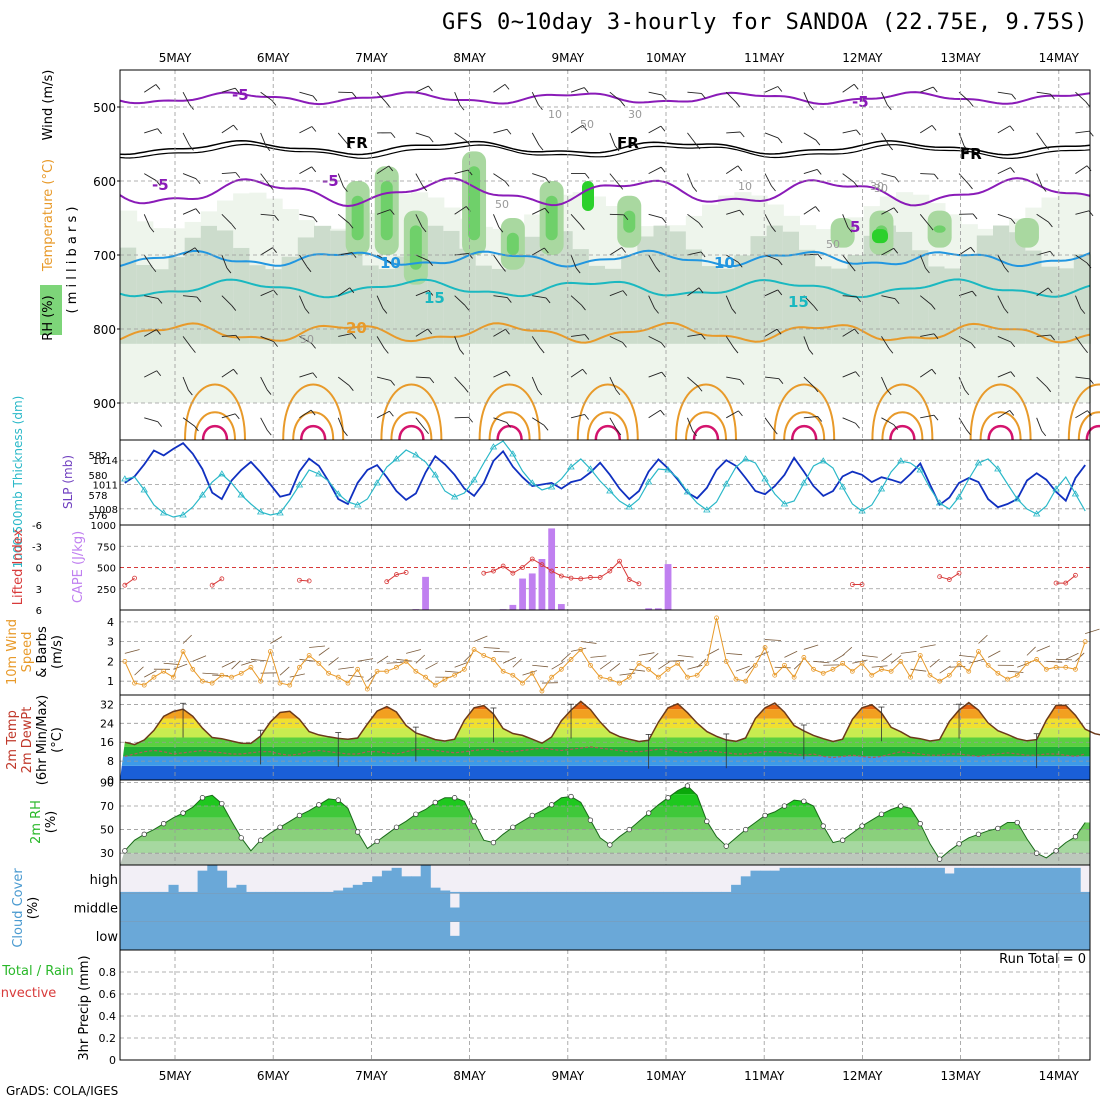 The width and height of the screenshot is (1100, 1100). Describe the element at coordinates (12, 740) in the screenshot. I see `temp2m-axis-label-line: 2m Temp` at that location.